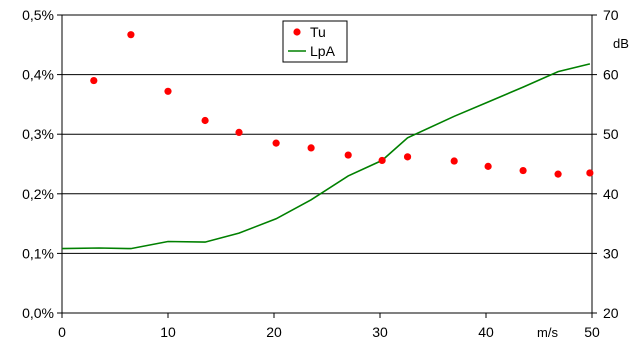 The height and width of the screenshot is (354, 635). I want to click on x-tick-label: 50, so click(592, 332).